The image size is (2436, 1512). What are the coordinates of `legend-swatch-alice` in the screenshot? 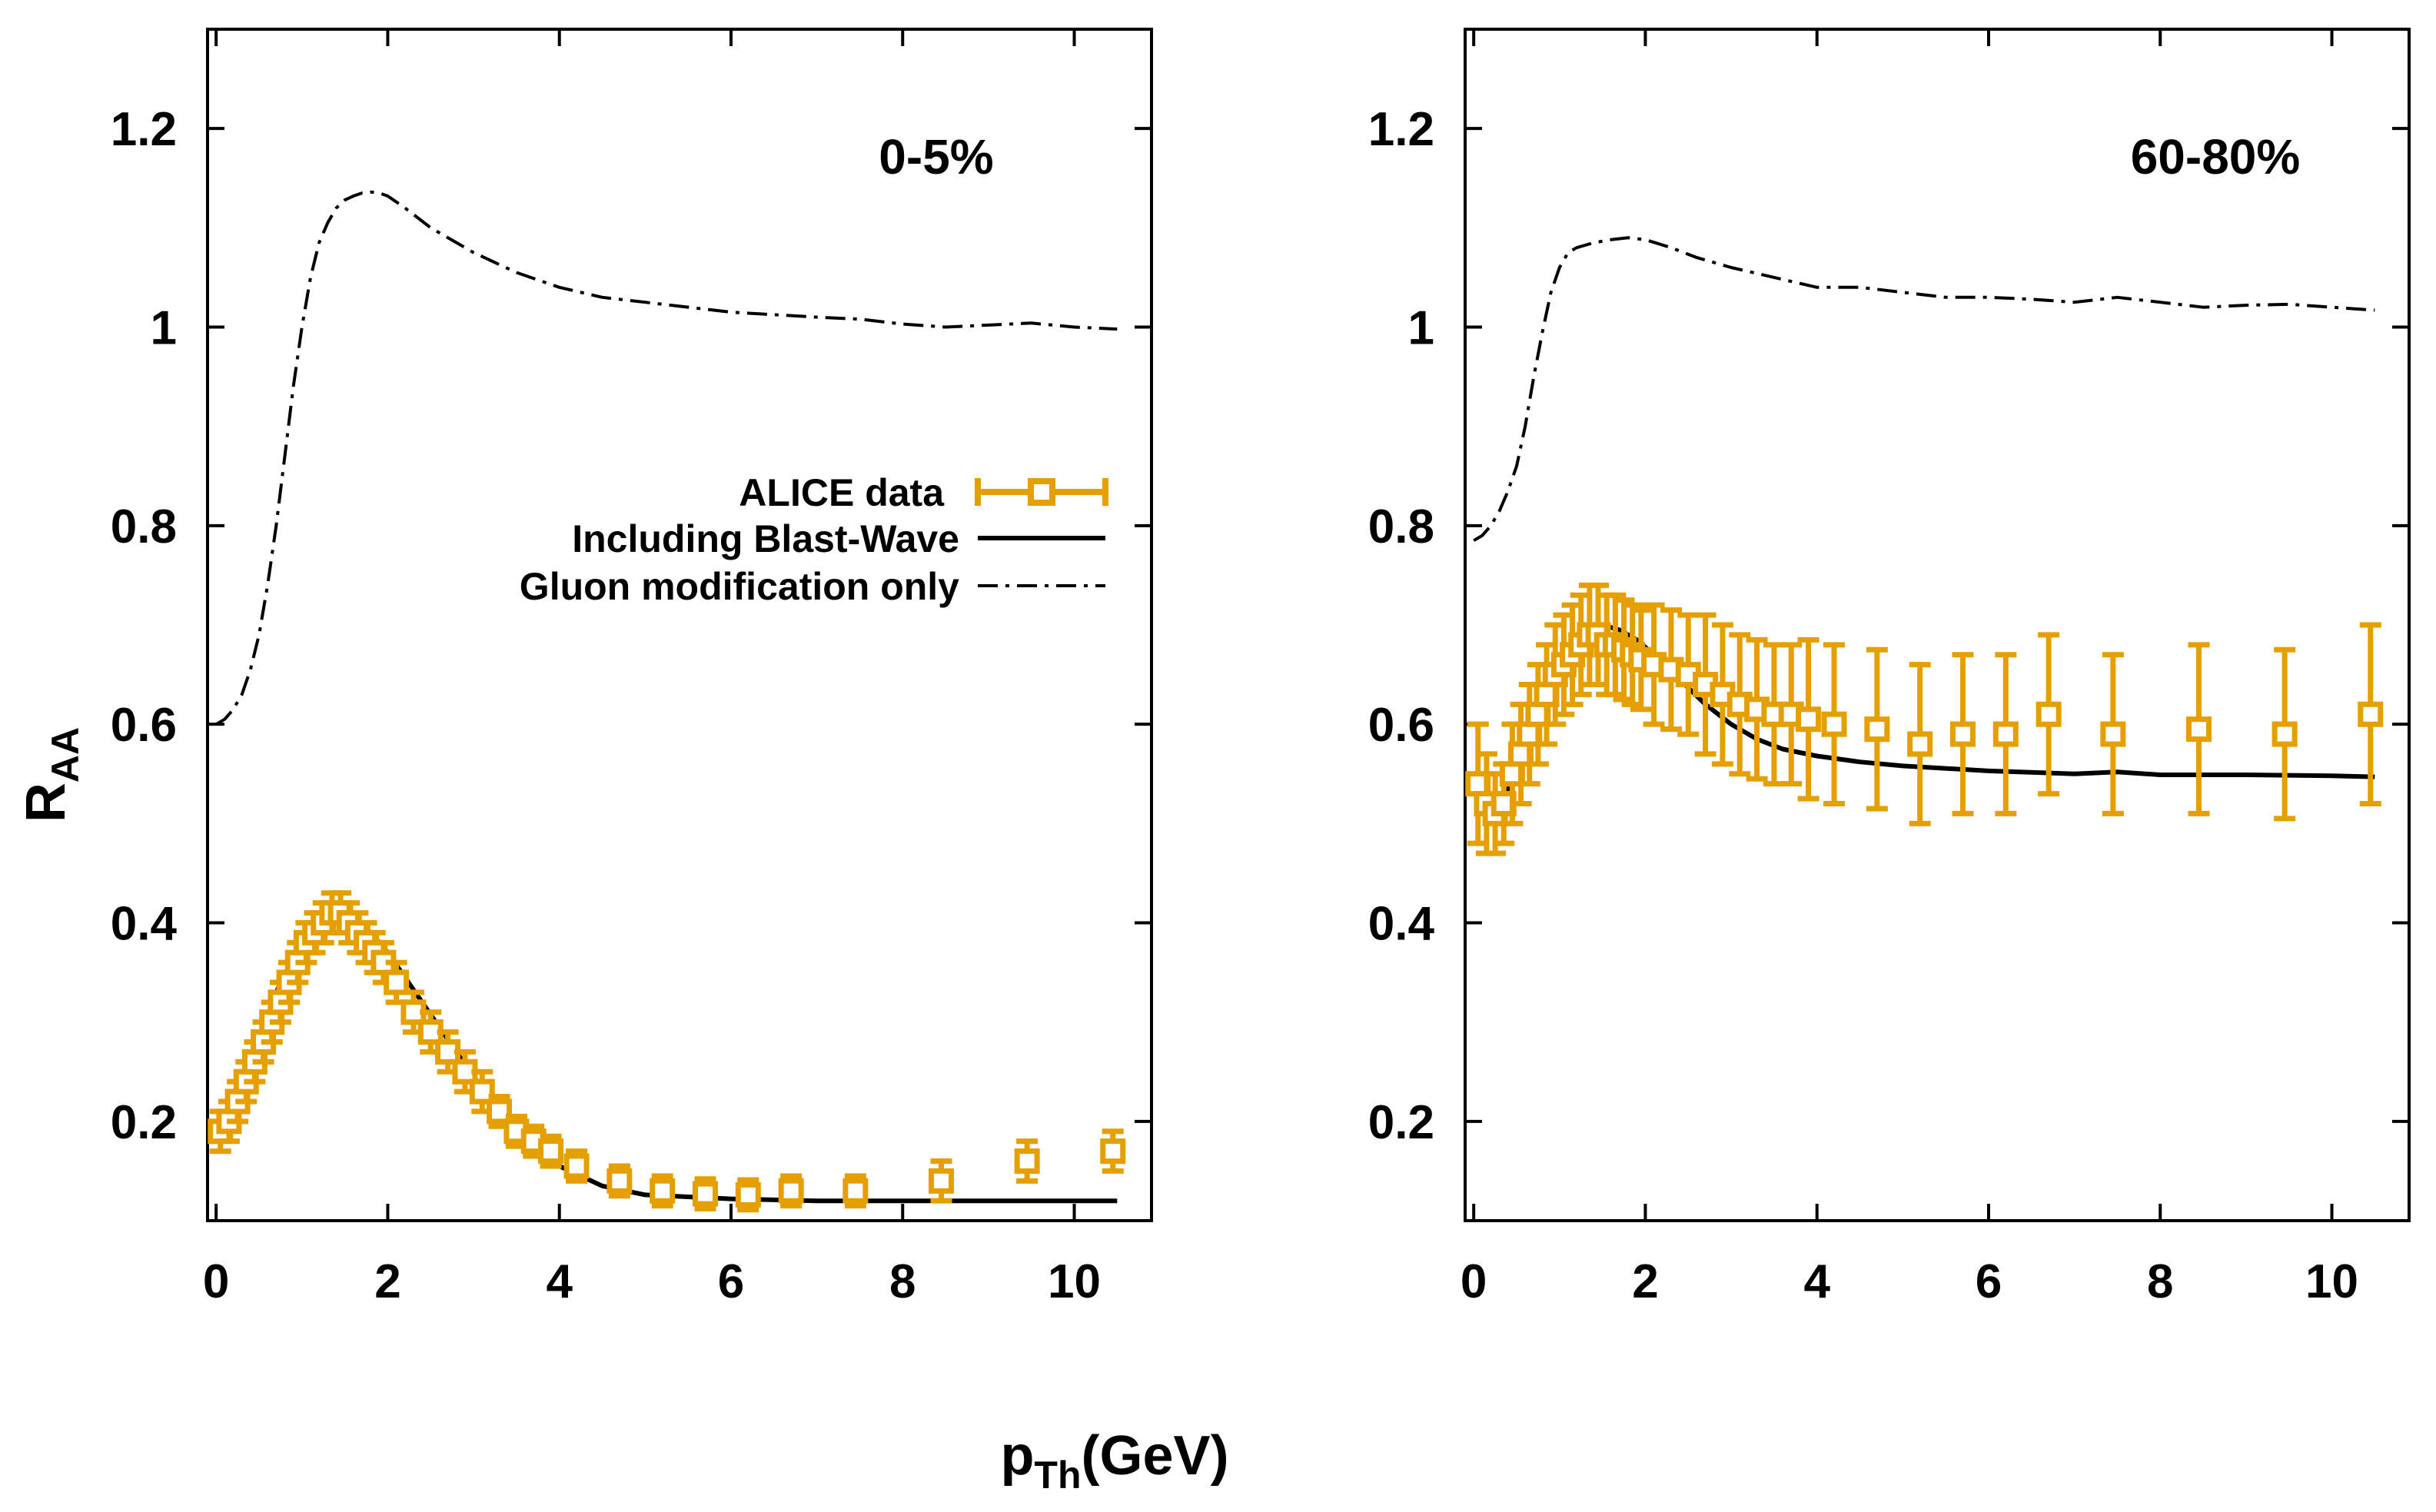 It's located at (1041, 492).